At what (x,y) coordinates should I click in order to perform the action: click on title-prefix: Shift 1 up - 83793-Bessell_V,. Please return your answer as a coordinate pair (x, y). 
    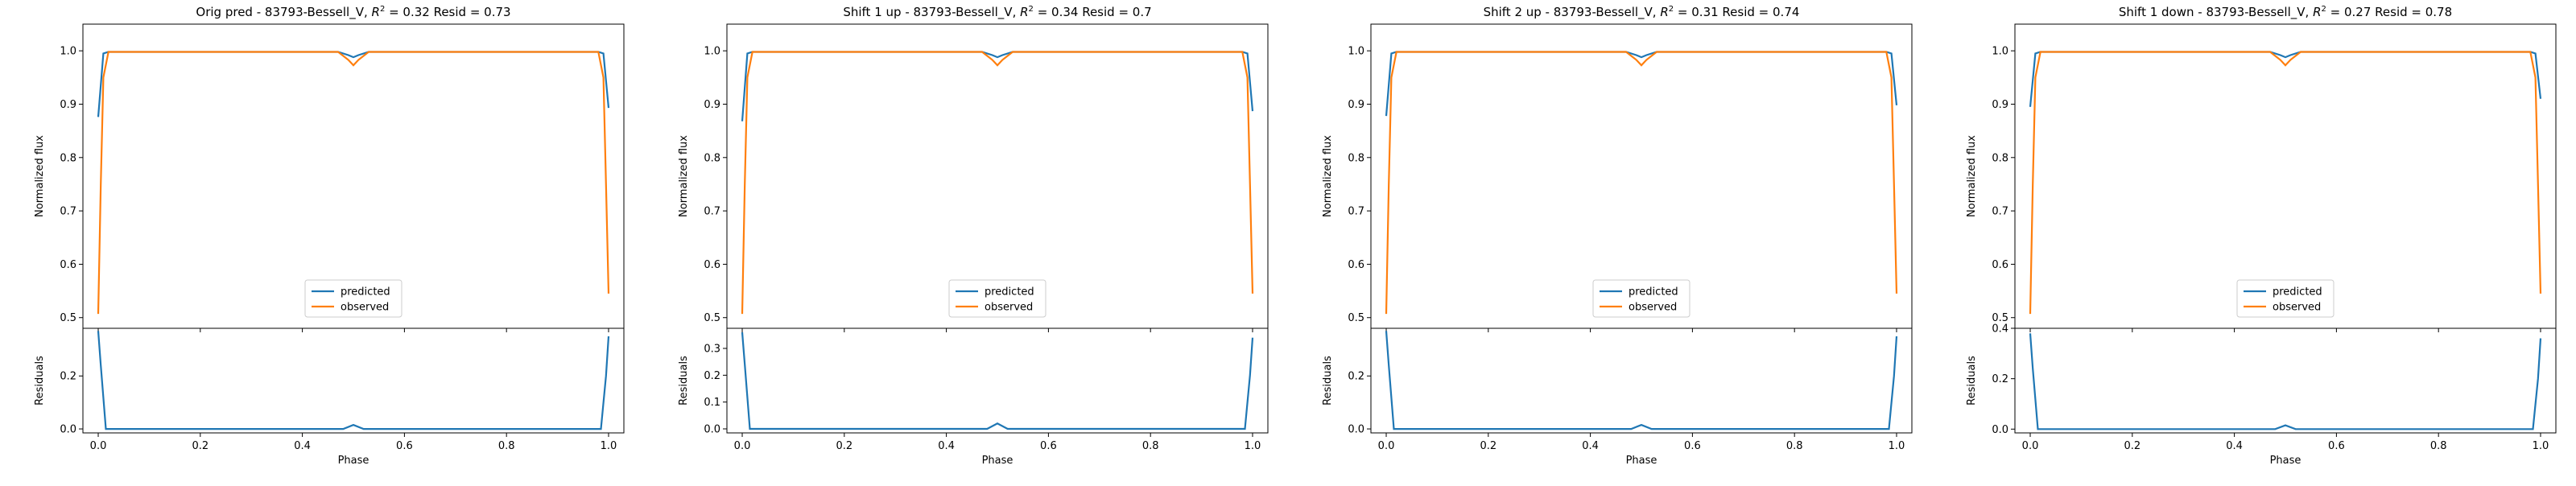
    Looking at the image, I should click on (931, 12).